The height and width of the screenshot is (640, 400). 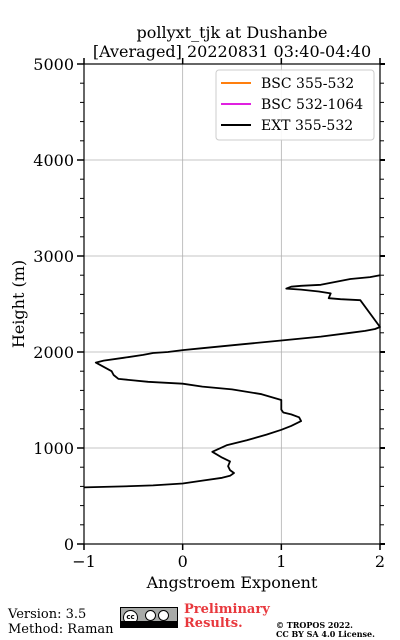 What do you see at coordinates (380, 561) in the screenshot?
I see `x-tick-label: 2` at bounding box center [380, 561].